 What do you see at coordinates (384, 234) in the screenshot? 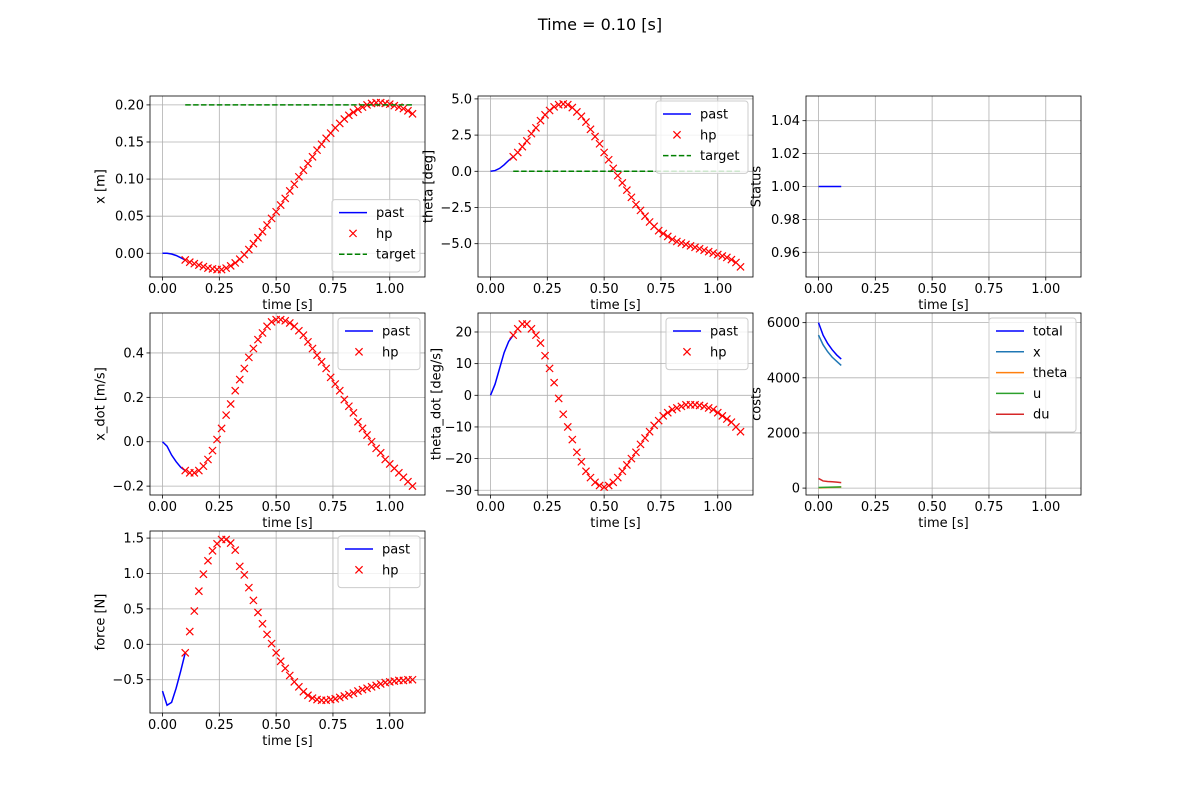
I see `legend-label: hp` at bounding box center [384, 234].